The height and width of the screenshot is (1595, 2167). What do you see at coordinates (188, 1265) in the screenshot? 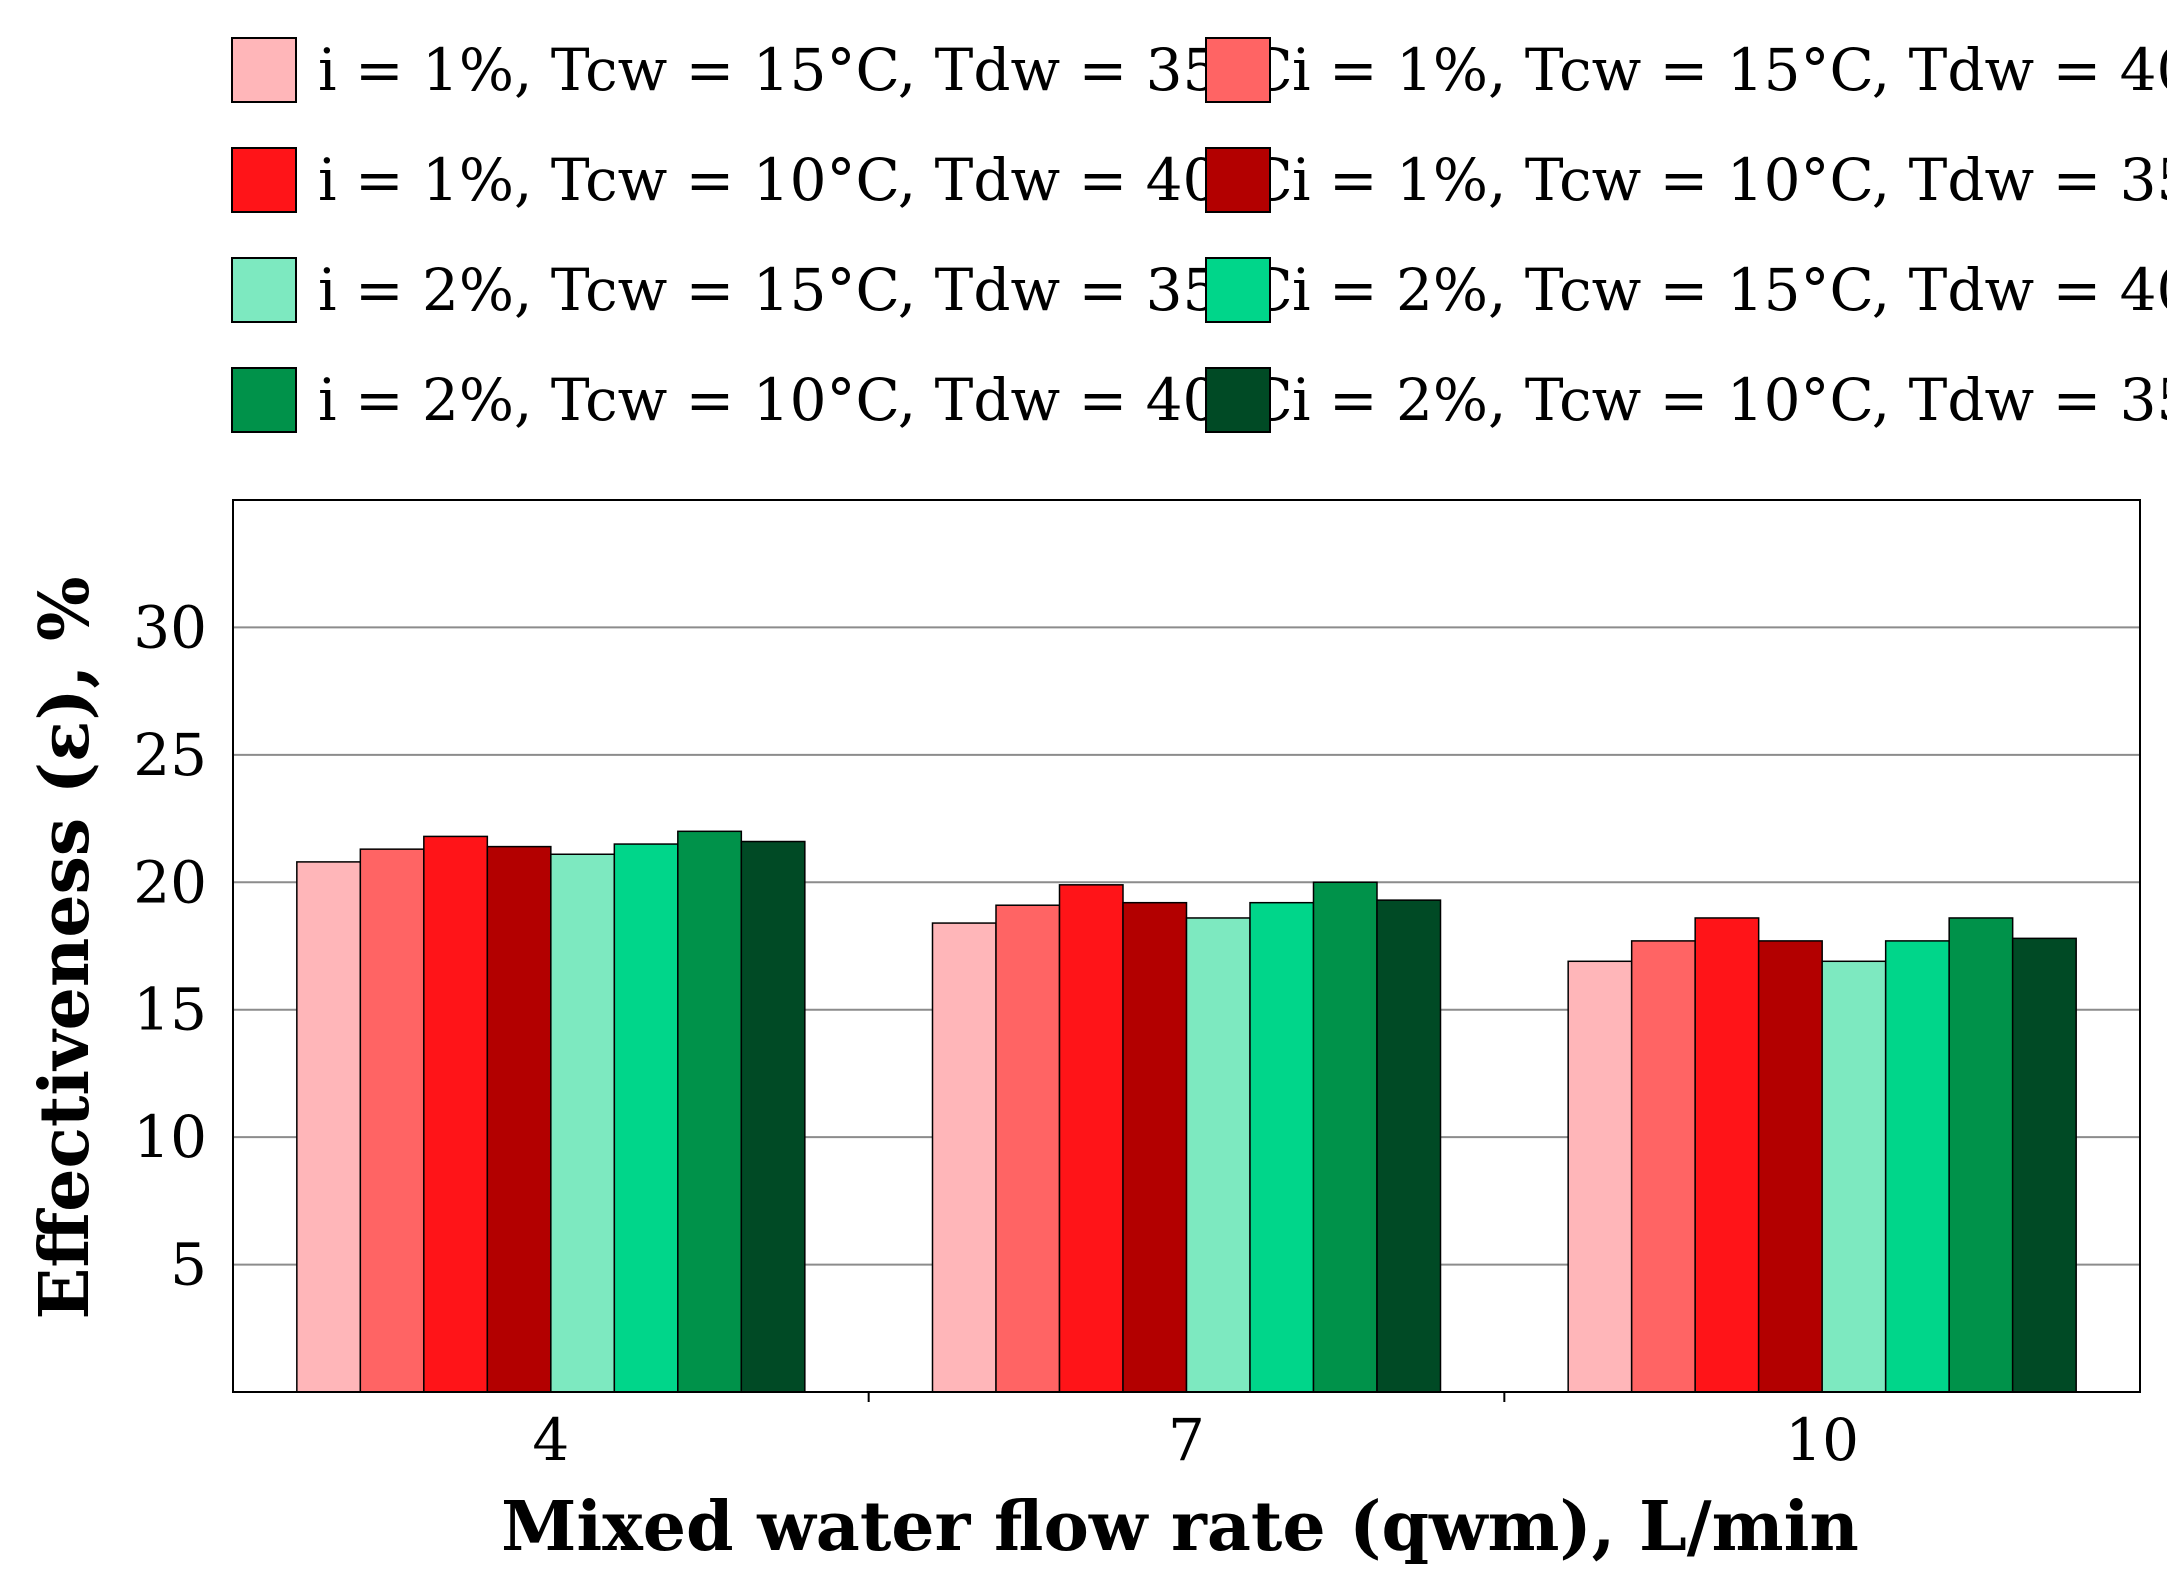
I see `y-tick-label: 5` at bounding box center [188, 1265].